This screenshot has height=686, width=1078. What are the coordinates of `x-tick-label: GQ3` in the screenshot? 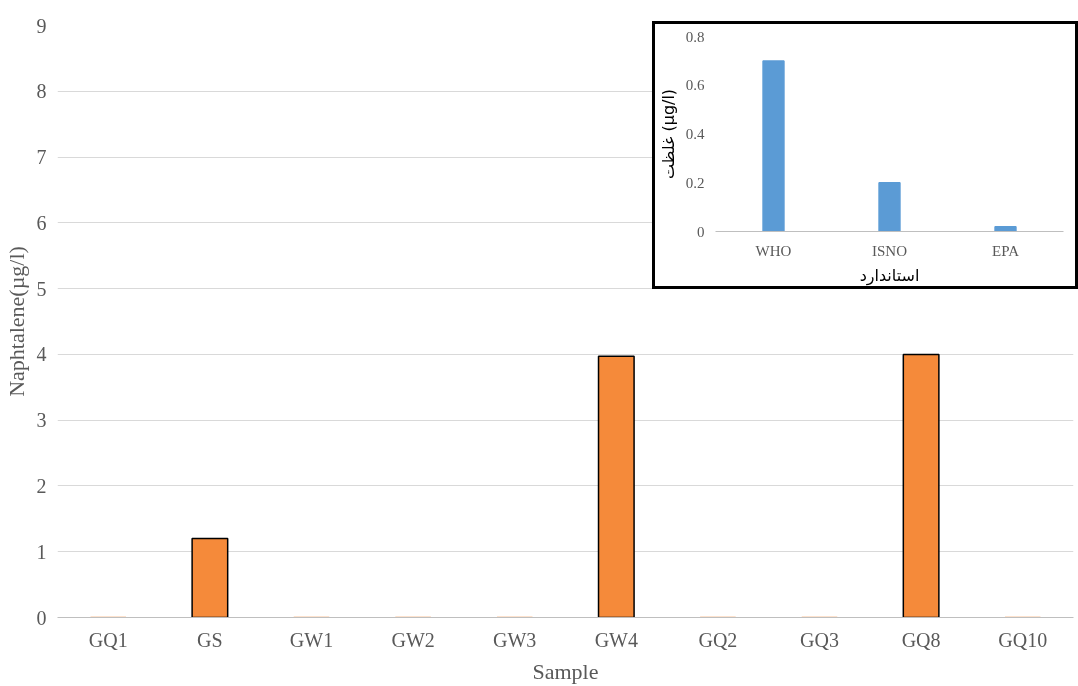 It's located at (819, 639).